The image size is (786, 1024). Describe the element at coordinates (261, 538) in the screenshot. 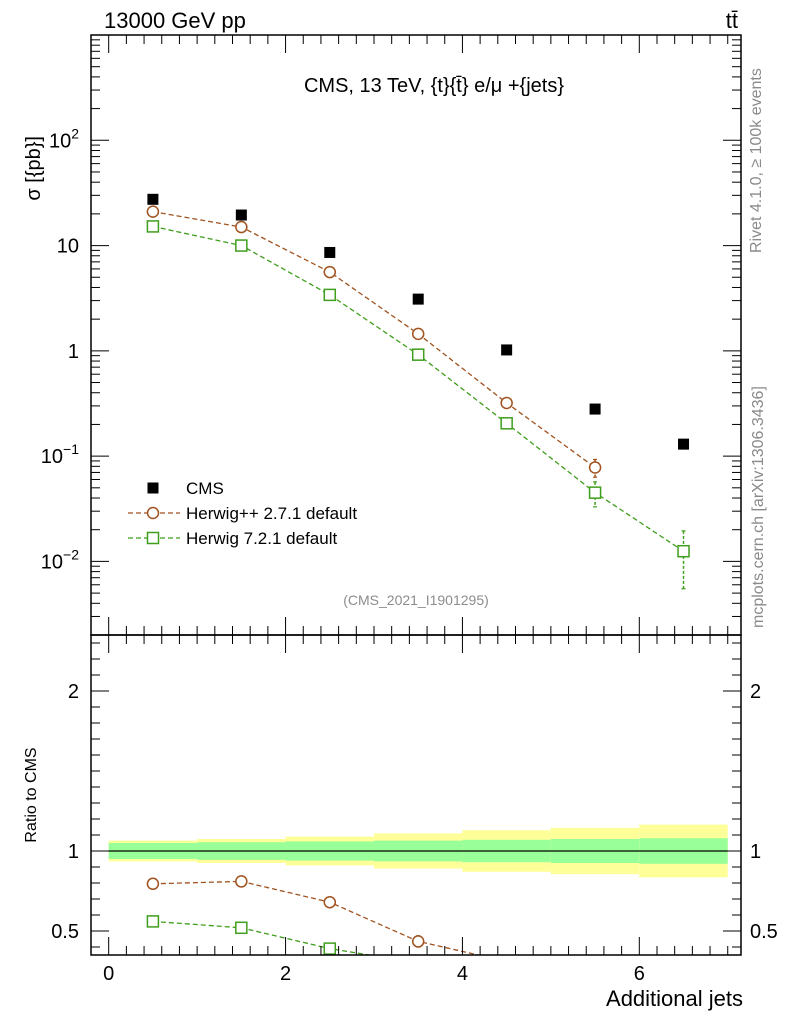

I see `legend-label: Herwig 7.2.1 default` at that location.